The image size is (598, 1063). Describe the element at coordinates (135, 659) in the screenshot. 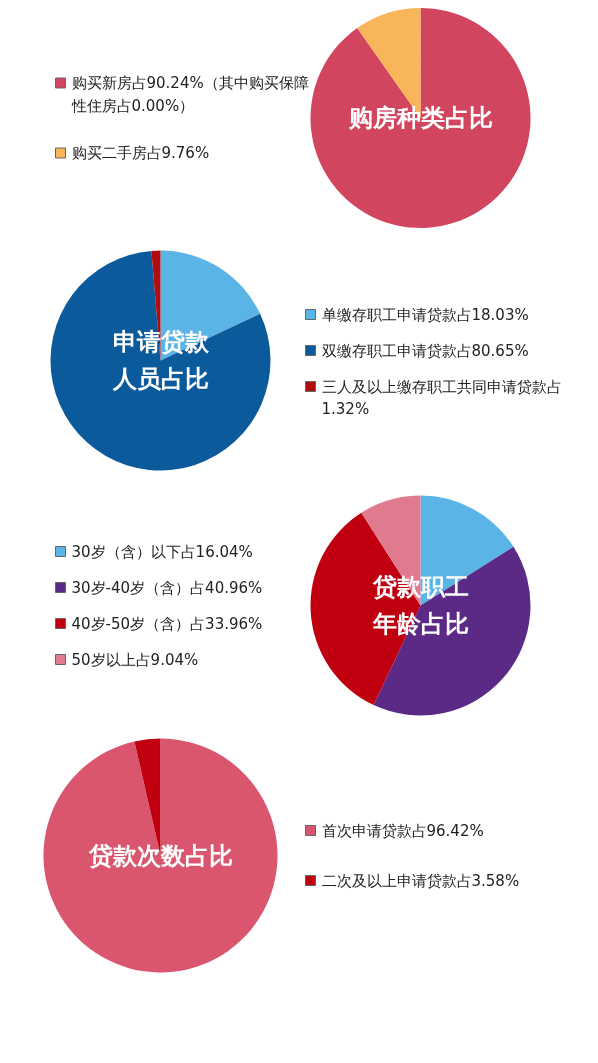

I see `legend-label: 50岁以上占9.04%` at that location.